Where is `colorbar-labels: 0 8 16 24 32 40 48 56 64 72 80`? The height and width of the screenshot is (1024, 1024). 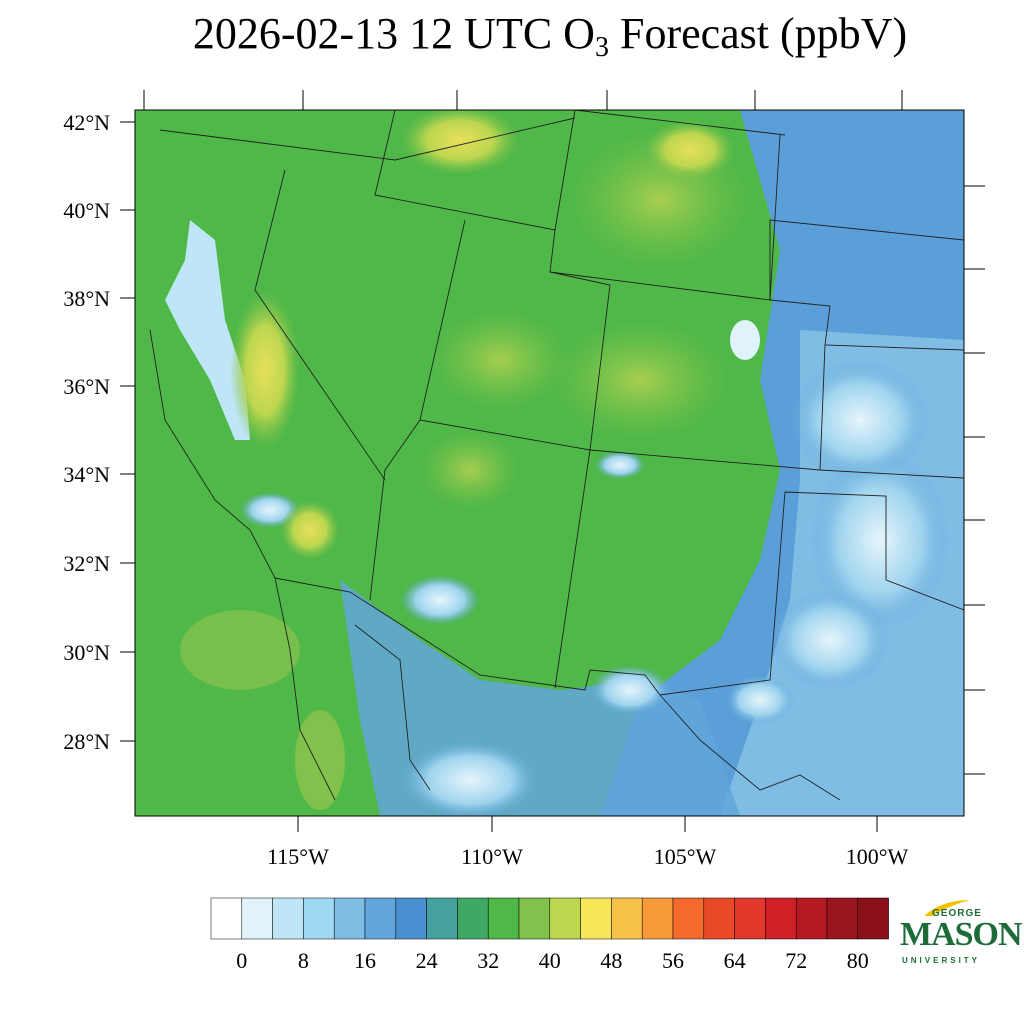 colorbar-labels: 0 8 16 24 32 40 48 56 64 72 80 is located at coordinates (552, 960).